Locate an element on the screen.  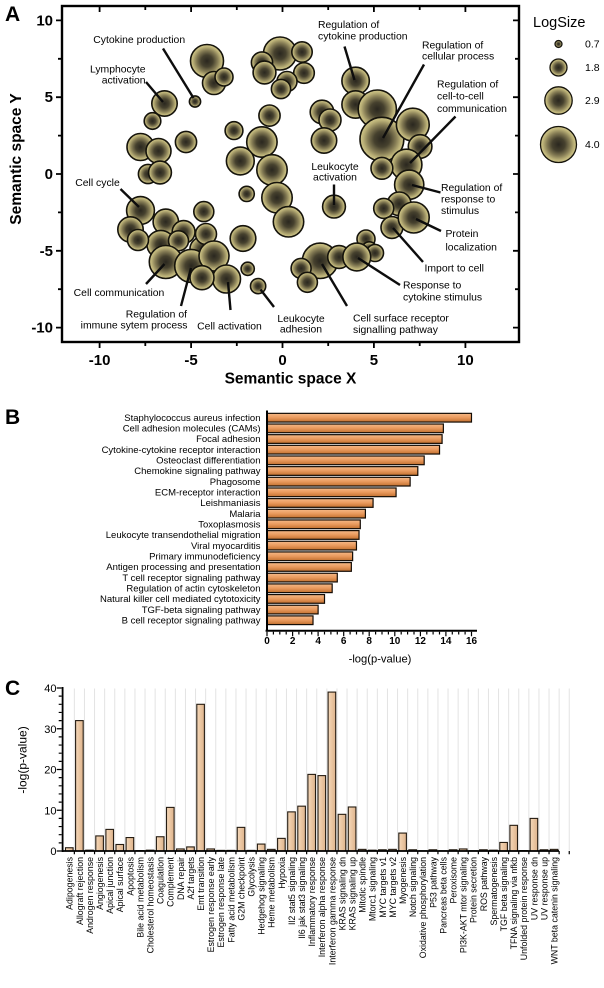
svg-text:Antigen processing and present: Antigen processing and presentation is located at coordinates (183, 567).